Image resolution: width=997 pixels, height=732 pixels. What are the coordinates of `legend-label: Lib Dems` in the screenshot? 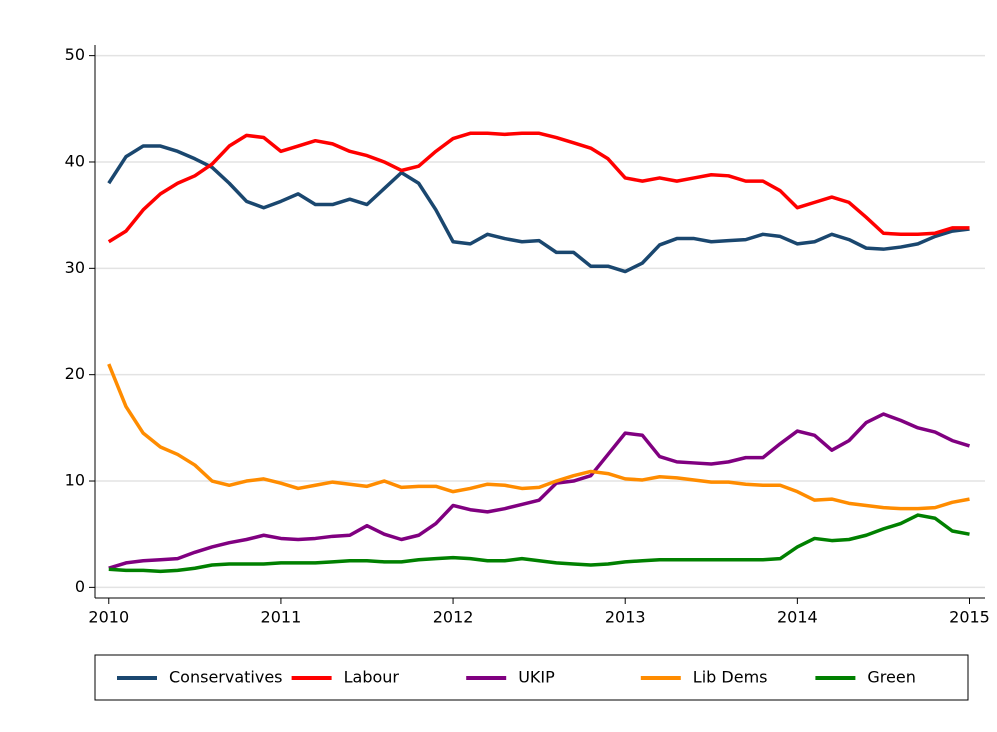 It's located at (730, 677).